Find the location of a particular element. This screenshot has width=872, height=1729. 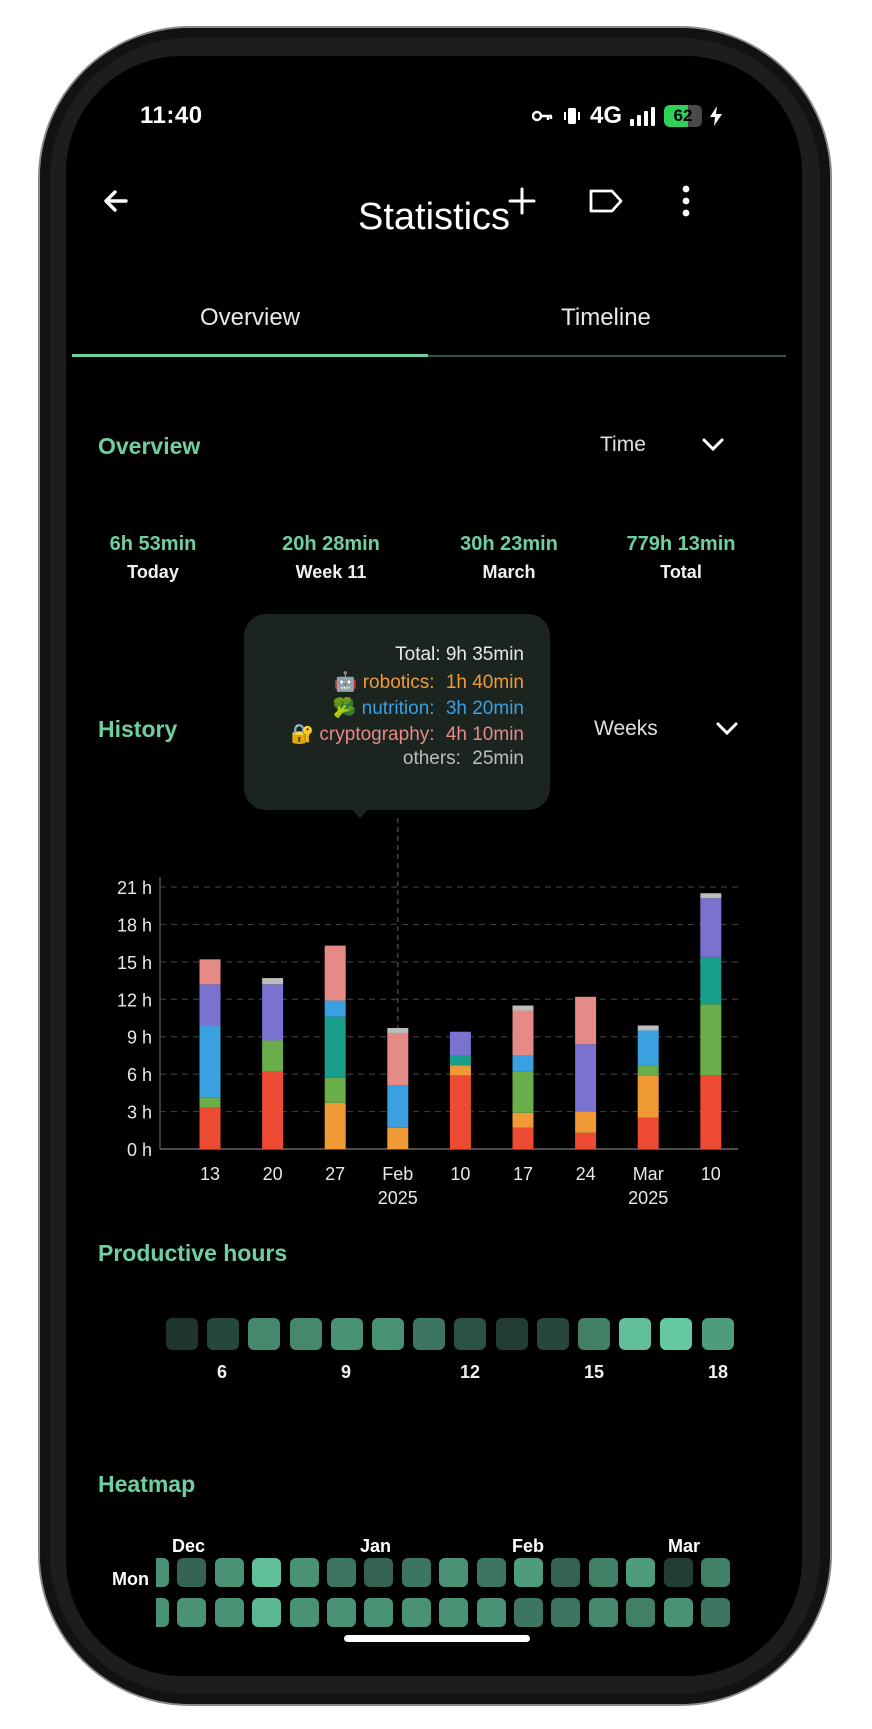

plus-icon is located at coordinates (522, 201).